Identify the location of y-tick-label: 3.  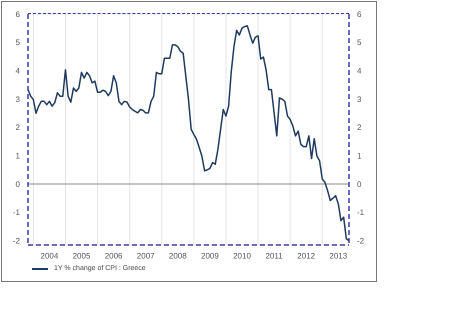
(18, 99).